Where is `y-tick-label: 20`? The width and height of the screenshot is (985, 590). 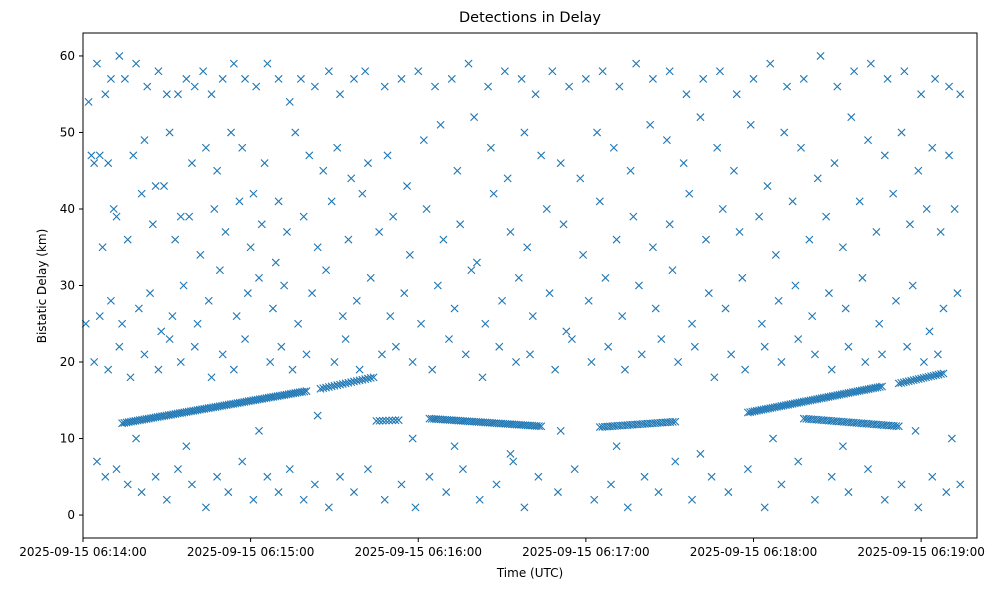
y-tick-label: 20 is located at coordinates (67, 362).